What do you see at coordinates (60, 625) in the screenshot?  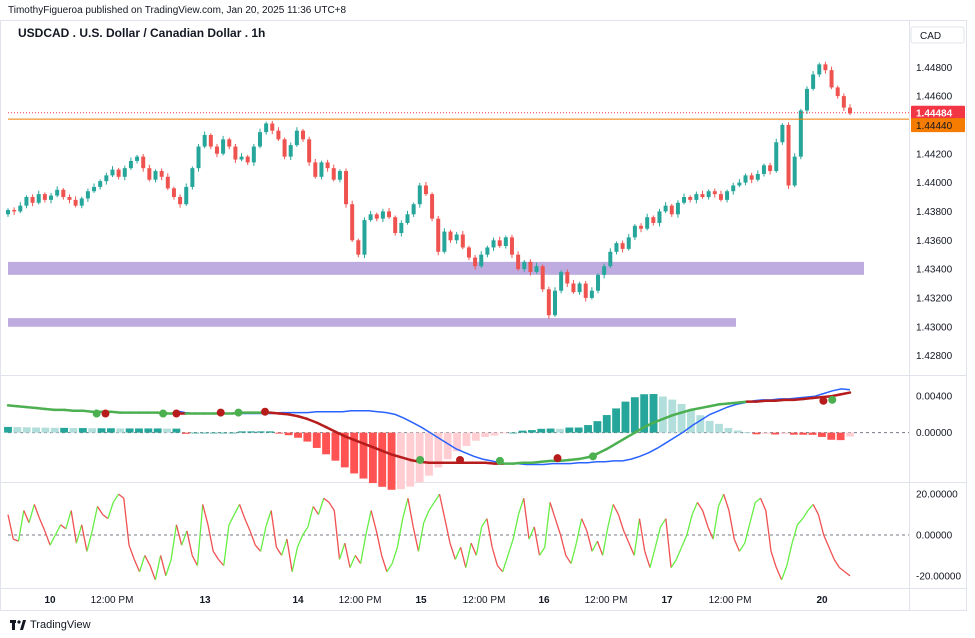 I see `footer-brand: TradingView` at bounding box center [60, 625].